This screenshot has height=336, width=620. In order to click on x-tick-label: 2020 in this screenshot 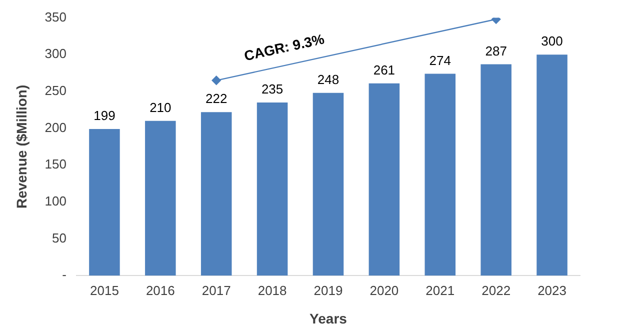, I will do `click(384, 290)`.